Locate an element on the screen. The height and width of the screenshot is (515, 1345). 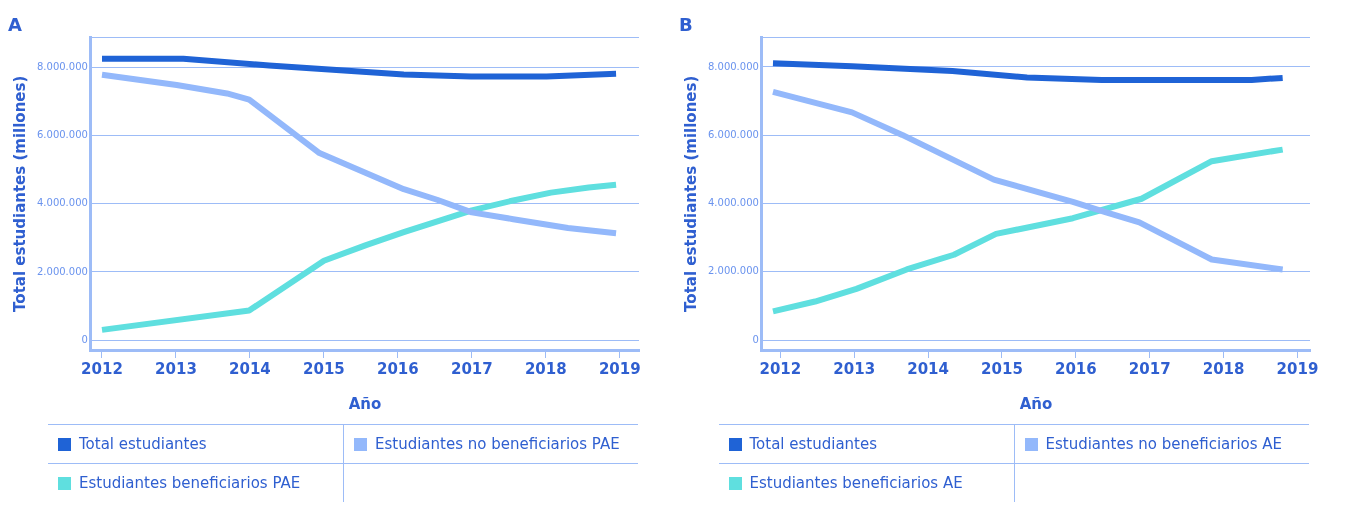
legend-label: Estudiantes no beneficiarios PAE is located at coordinates (497, 444).